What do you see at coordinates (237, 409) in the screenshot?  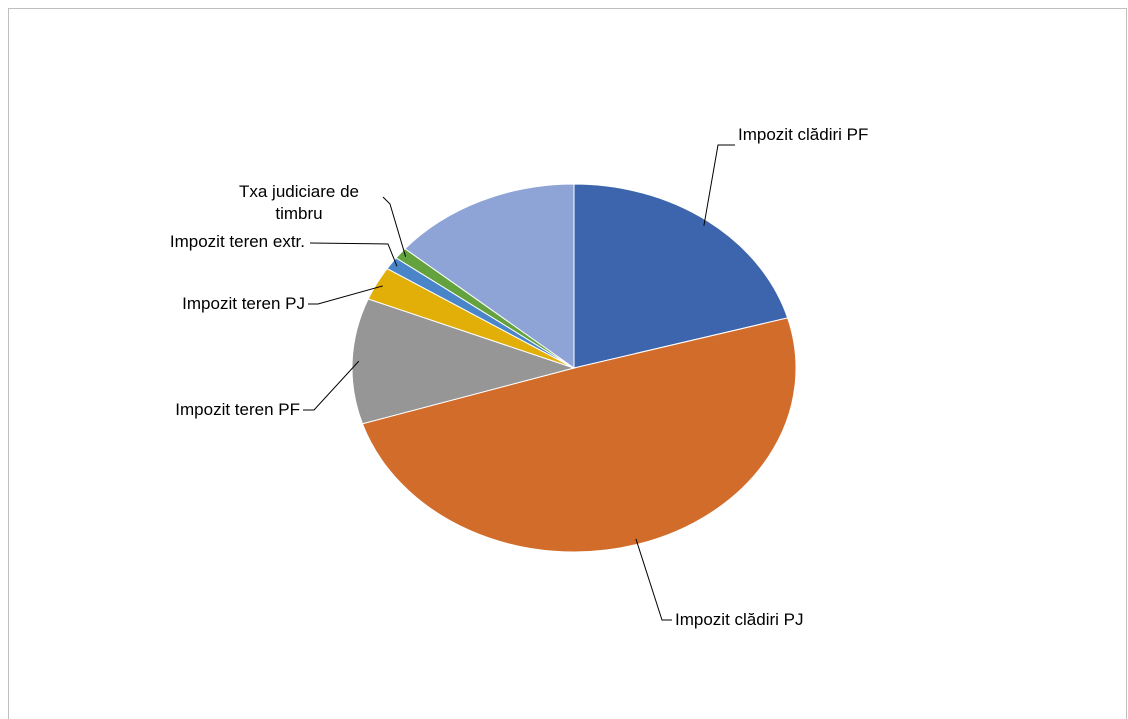 I see `data-label-impozit-teren-pf: Impozit teren PF` at bounding box center [237, 409].